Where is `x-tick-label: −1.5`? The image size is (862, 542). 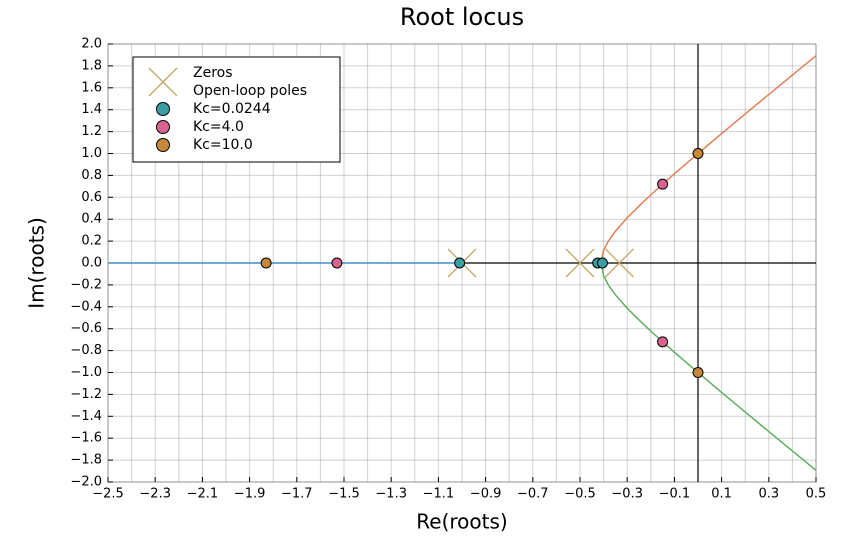 x-tick-label: −1.5 is located at coordinates (344, 494).